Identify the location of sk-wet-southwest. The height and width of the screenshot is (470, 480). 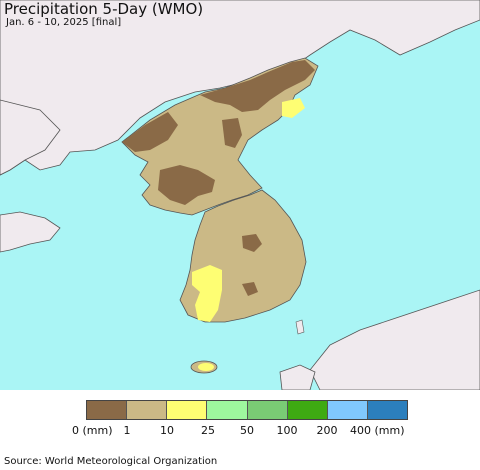
(207, 293).